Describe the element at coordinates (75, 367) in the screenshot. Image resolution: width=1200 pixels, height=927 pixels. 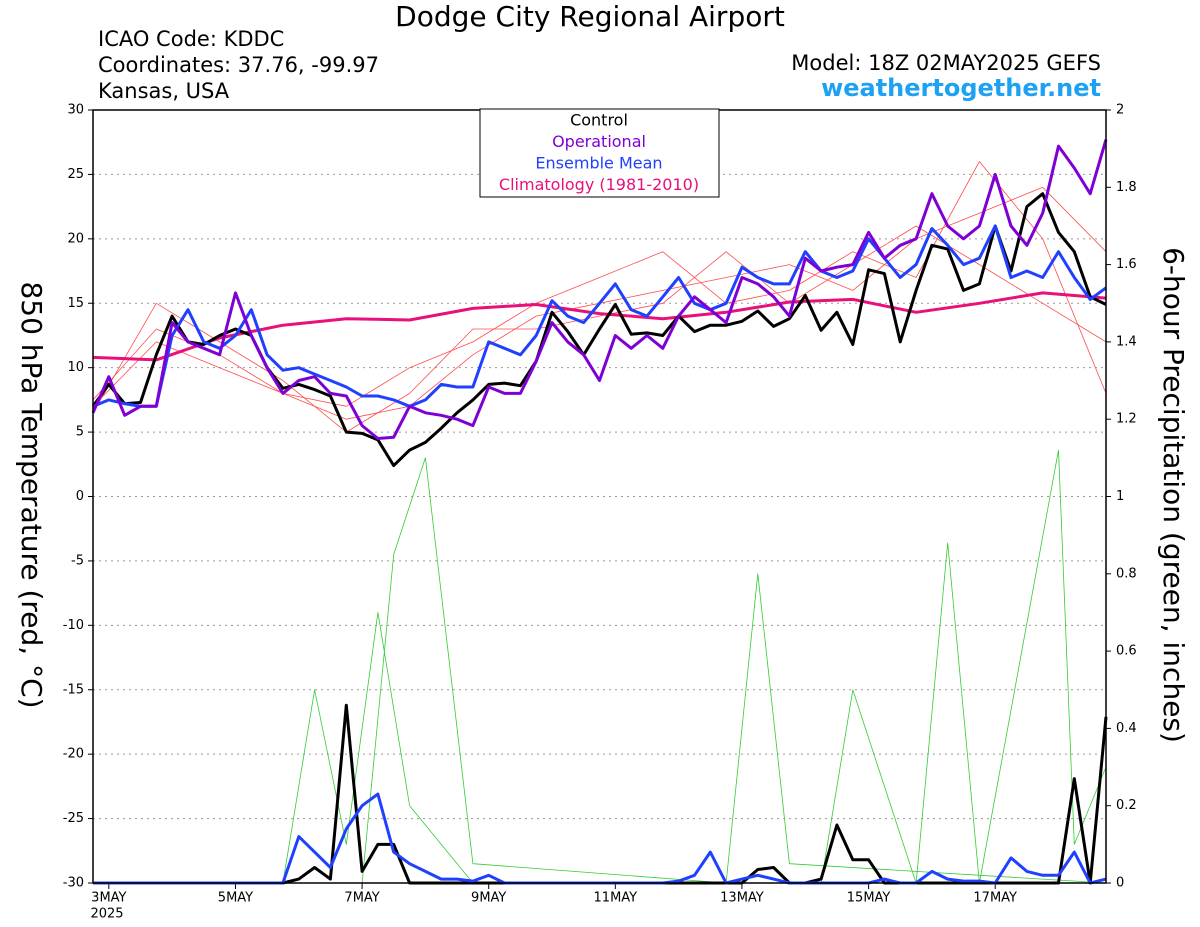
I see `y-tick-label: 10` at that location.